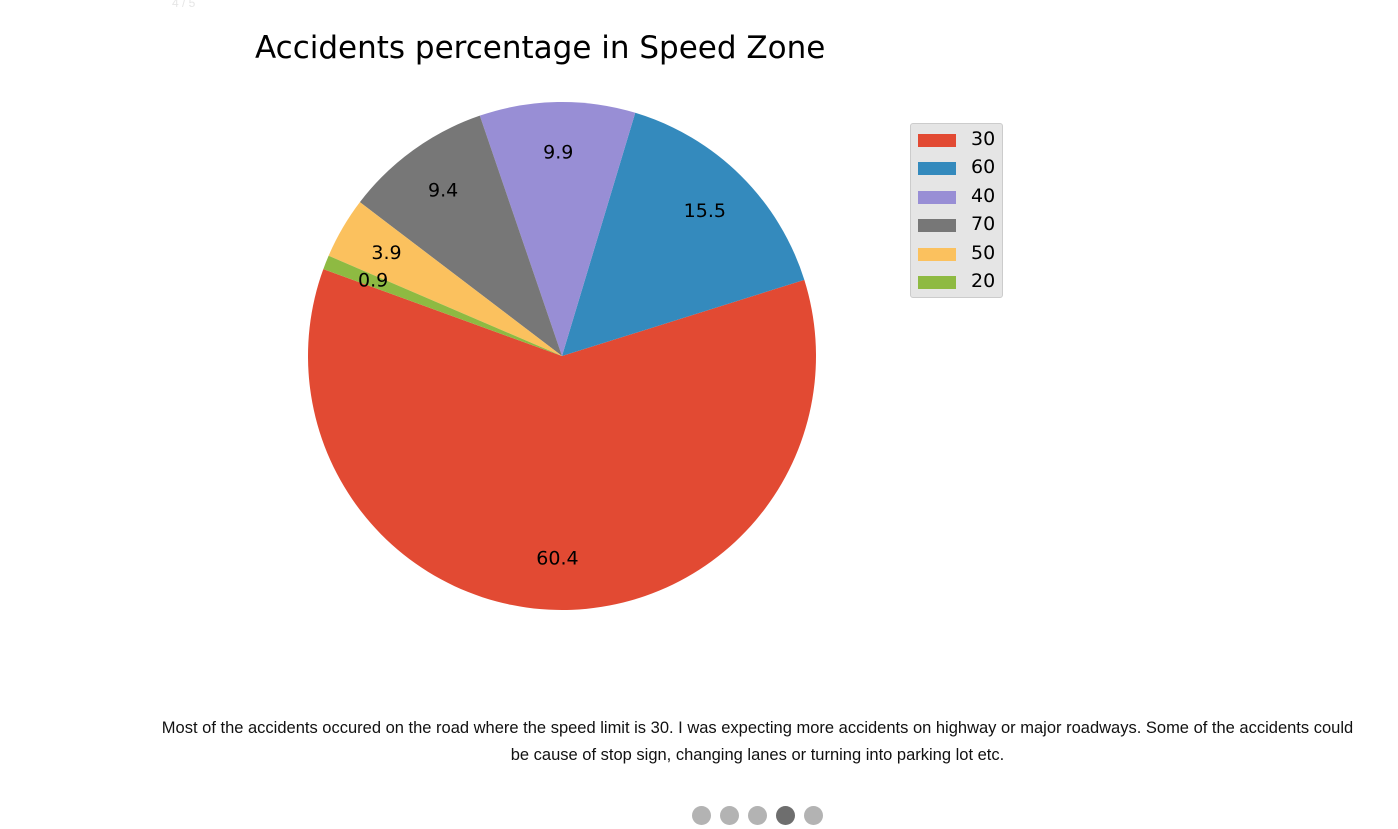  What do you see at coordinates (983, 252) in the screenshot?
I see `legend-label: 50` at bounding box center [983, 252].